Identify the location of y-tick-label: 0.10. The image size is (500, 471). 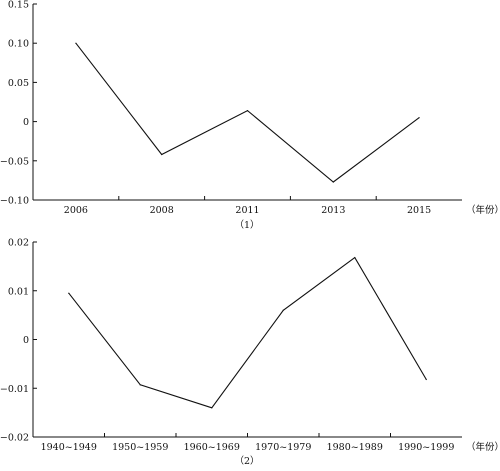
(18, 44).